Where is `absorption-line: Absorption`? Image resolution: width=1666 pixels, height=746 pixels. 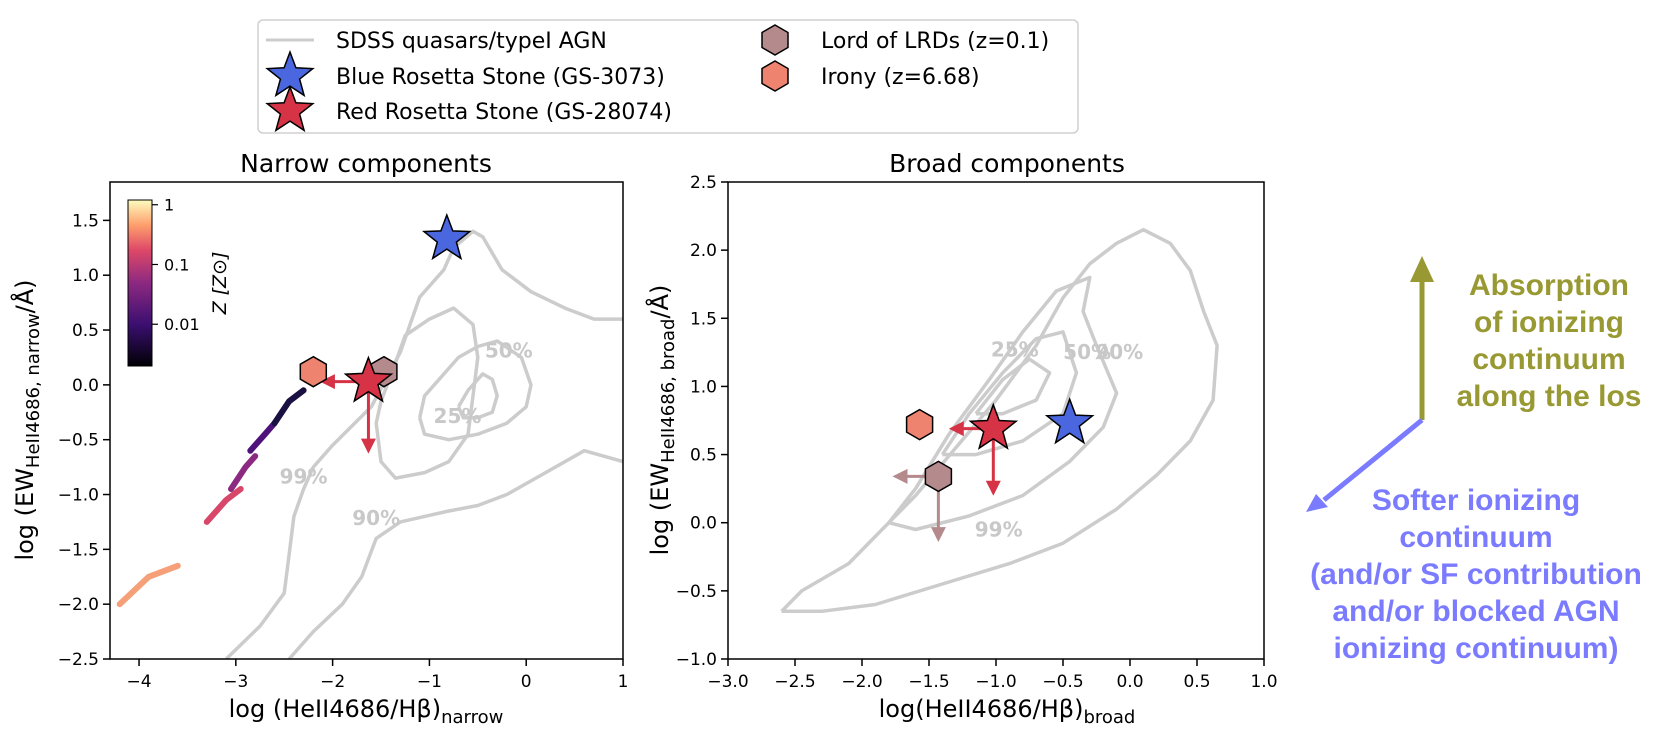 absorption-line: Absorption is located at coordinates (1549, 285).